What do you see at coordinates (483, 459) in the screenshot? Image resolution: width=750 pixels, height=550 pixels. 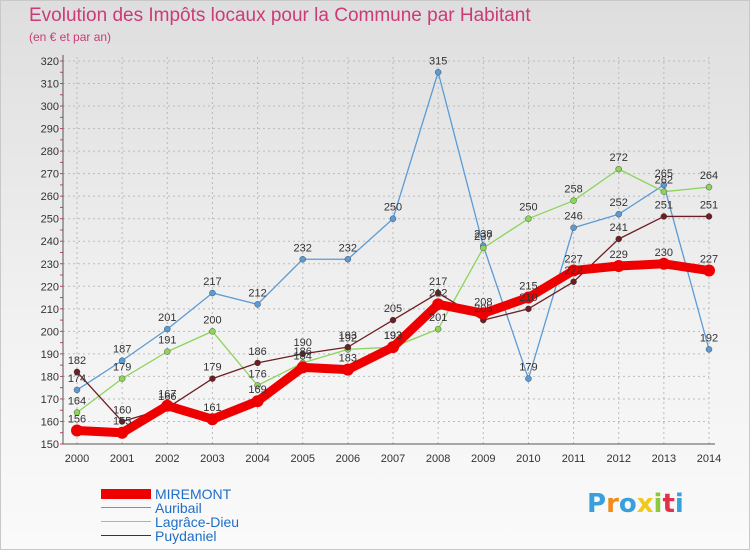 I see `x-tick-label: 2009` at bounding box center [483, 459].